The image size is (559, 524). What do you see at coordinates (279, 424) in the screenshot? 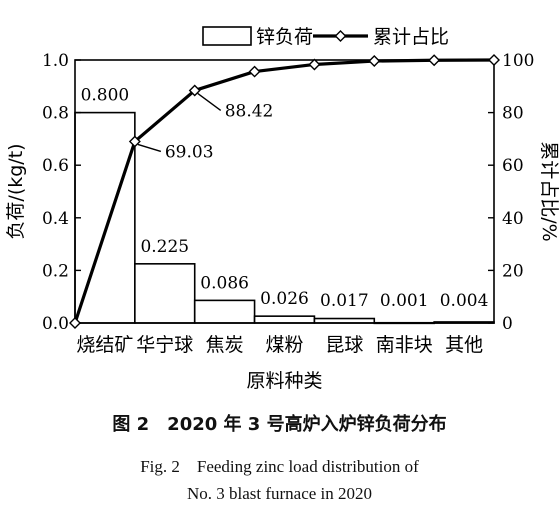
I see `figure-caption-chinese: 图 2 2020 年 3 号高炉入炉锌负荷分布` at bounding box center [279, 424].